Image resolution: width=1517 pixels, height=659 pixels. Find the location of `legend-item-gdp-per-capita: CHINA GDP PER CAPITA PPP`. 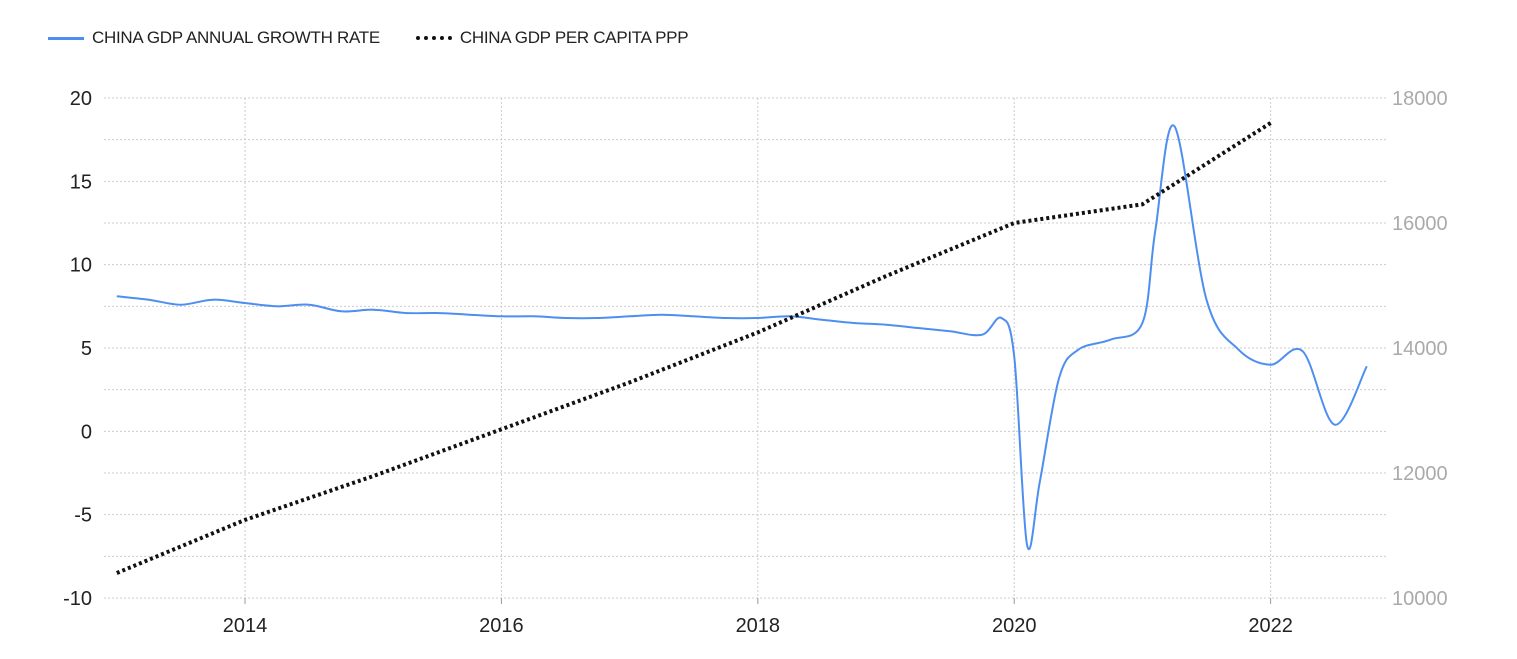

legend-item-gdp-per-capita: CHINA GDP PER CAPITA PPP is located at coordinates (552, 38).